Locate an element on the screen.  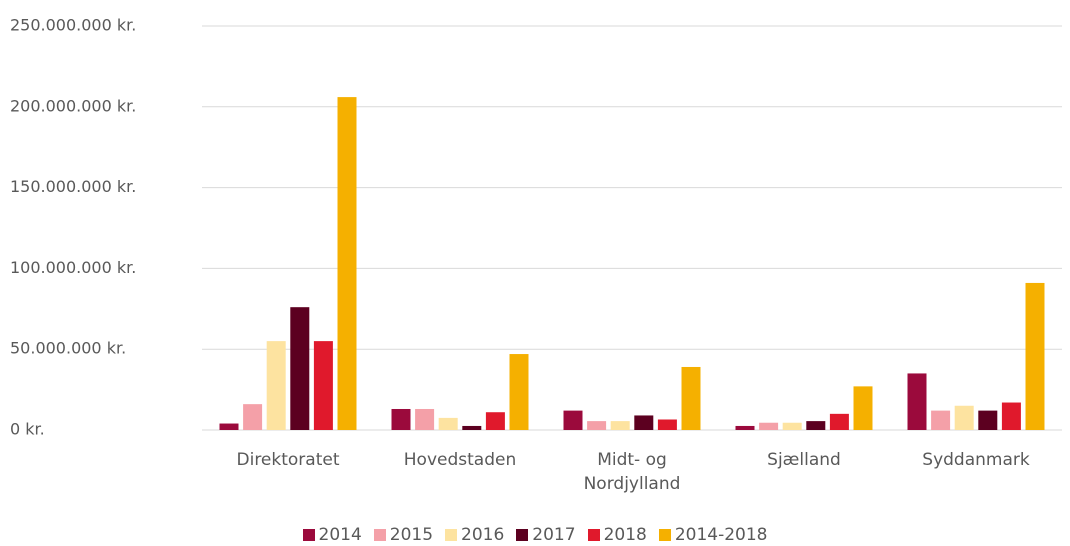
y-tick-label: 100.000.000 kr. is located at coordinates (73, 267).